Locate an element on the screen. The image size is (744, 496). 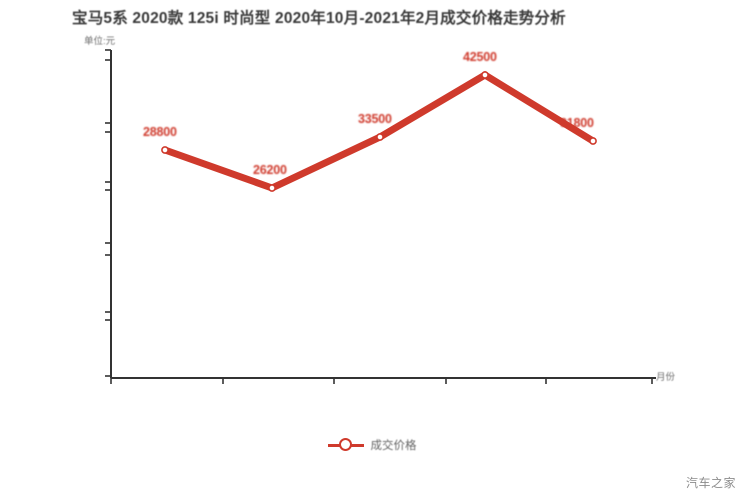
data-point-label: 31800 is located at coordinates (577, 123).